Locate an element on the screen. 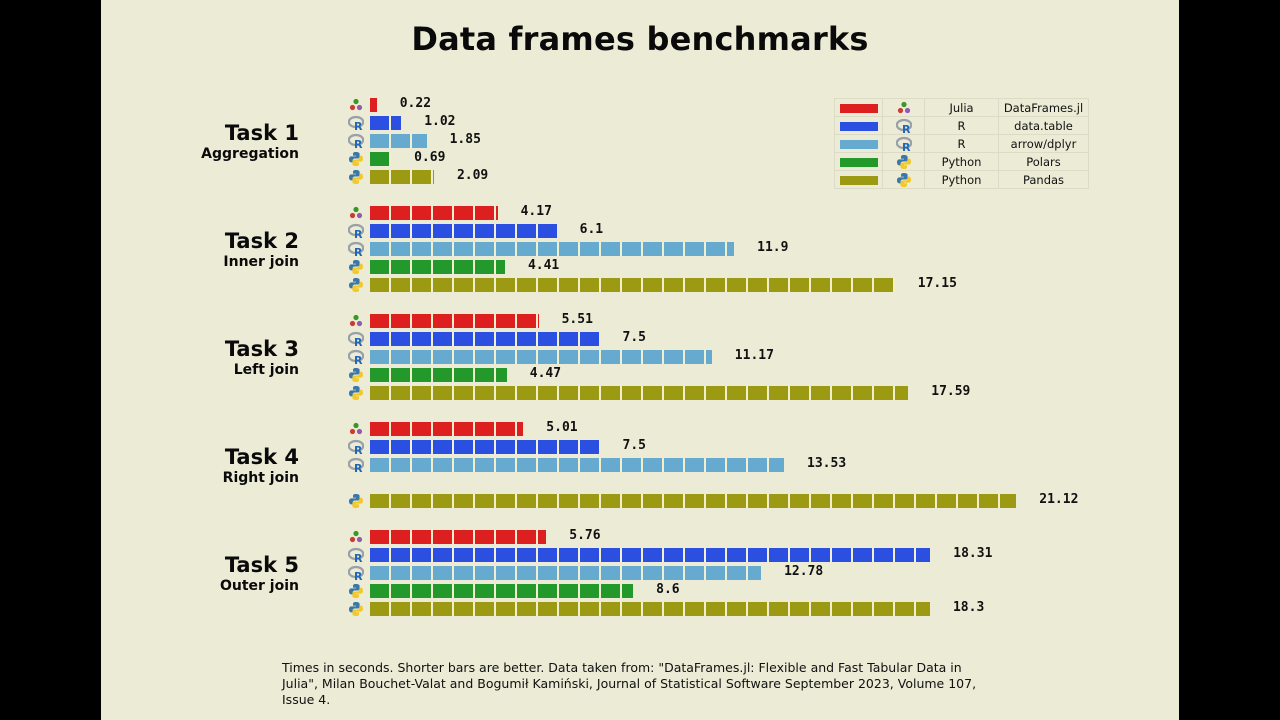 The width and height of the screenshot is (1280, 720). bar-value-label: 18.3 is located at coordinates (968, 607).